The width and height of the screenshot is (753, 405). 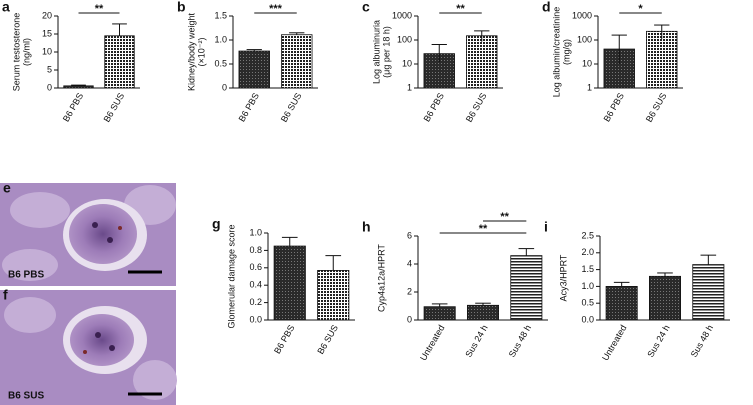 I want to click on y-axis-title: Log albumin/creatinine, so click(x=556, y=52).